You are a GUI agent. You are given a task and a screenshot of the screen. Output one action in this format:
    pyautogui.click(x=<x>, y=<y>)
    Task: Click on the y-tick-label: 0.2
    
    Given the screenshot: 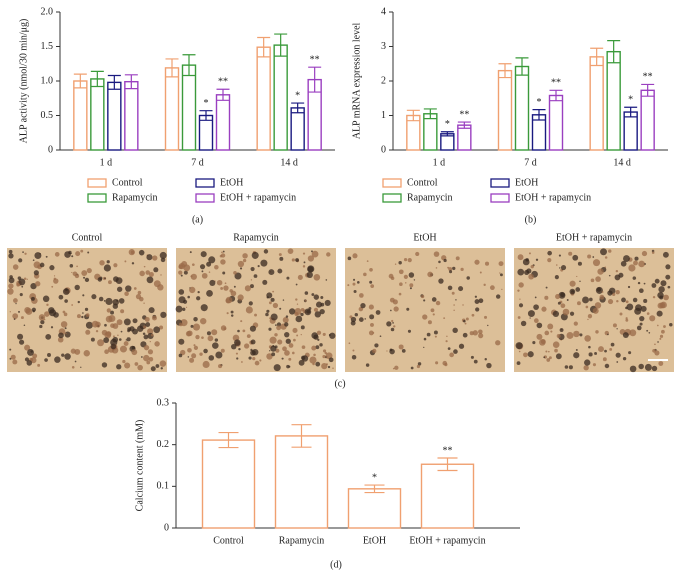 What is the action you would take?
    pyautogui.click(x=163, y=444)
    